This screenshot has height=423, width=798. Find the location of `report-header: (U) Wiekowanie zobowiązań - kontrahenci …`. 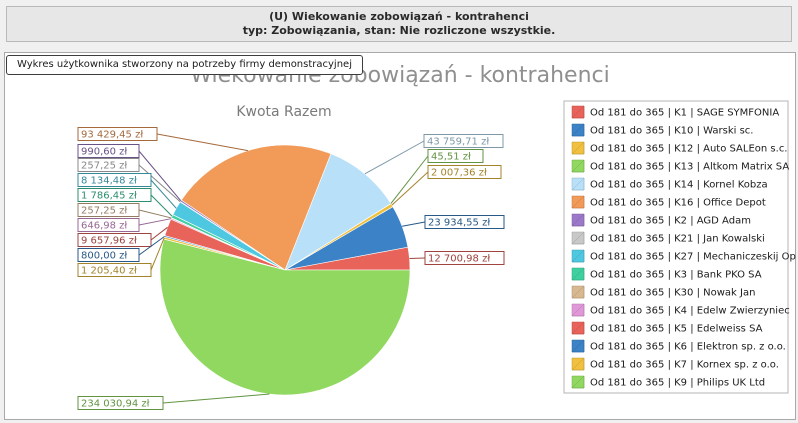

report-header: (U) Wiekowanie zobowiązań - kontrahenci … is located at coordinates (399, 24).